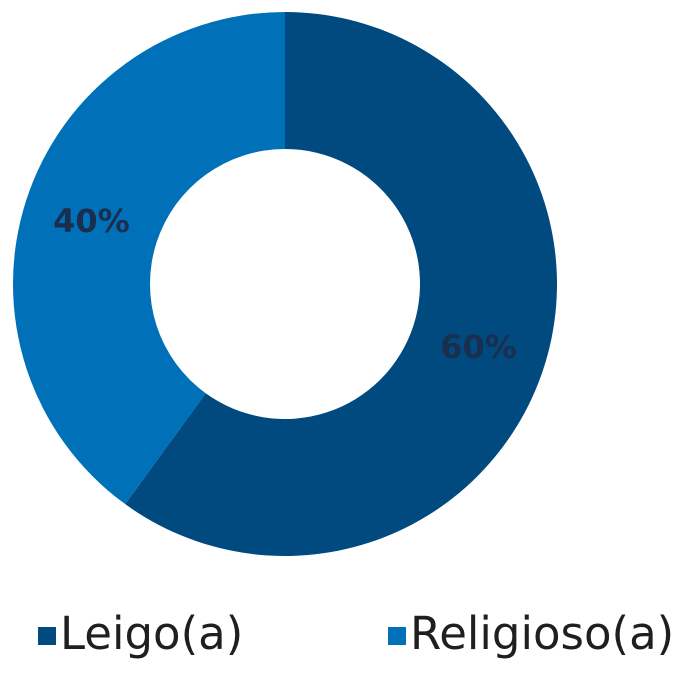 This screenshot has width=685, height=678. Describe the element at coordinates (152, 633) in the screenshot. I see `legend-label-leigo: Leigo(a)` at that location.